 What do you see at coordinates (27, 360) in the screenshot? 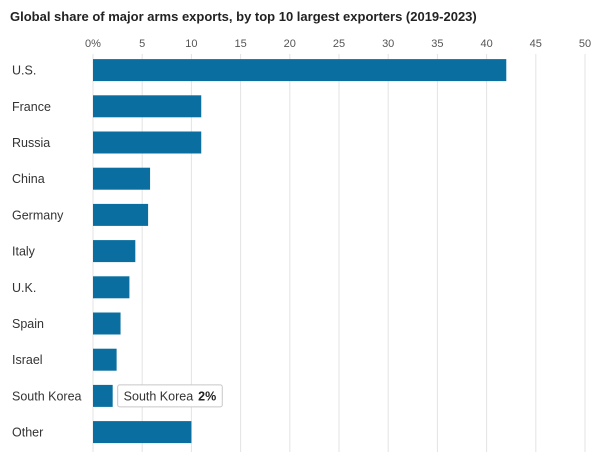
I see `y-label-israel: Israel` at bounding box center [27, 360].